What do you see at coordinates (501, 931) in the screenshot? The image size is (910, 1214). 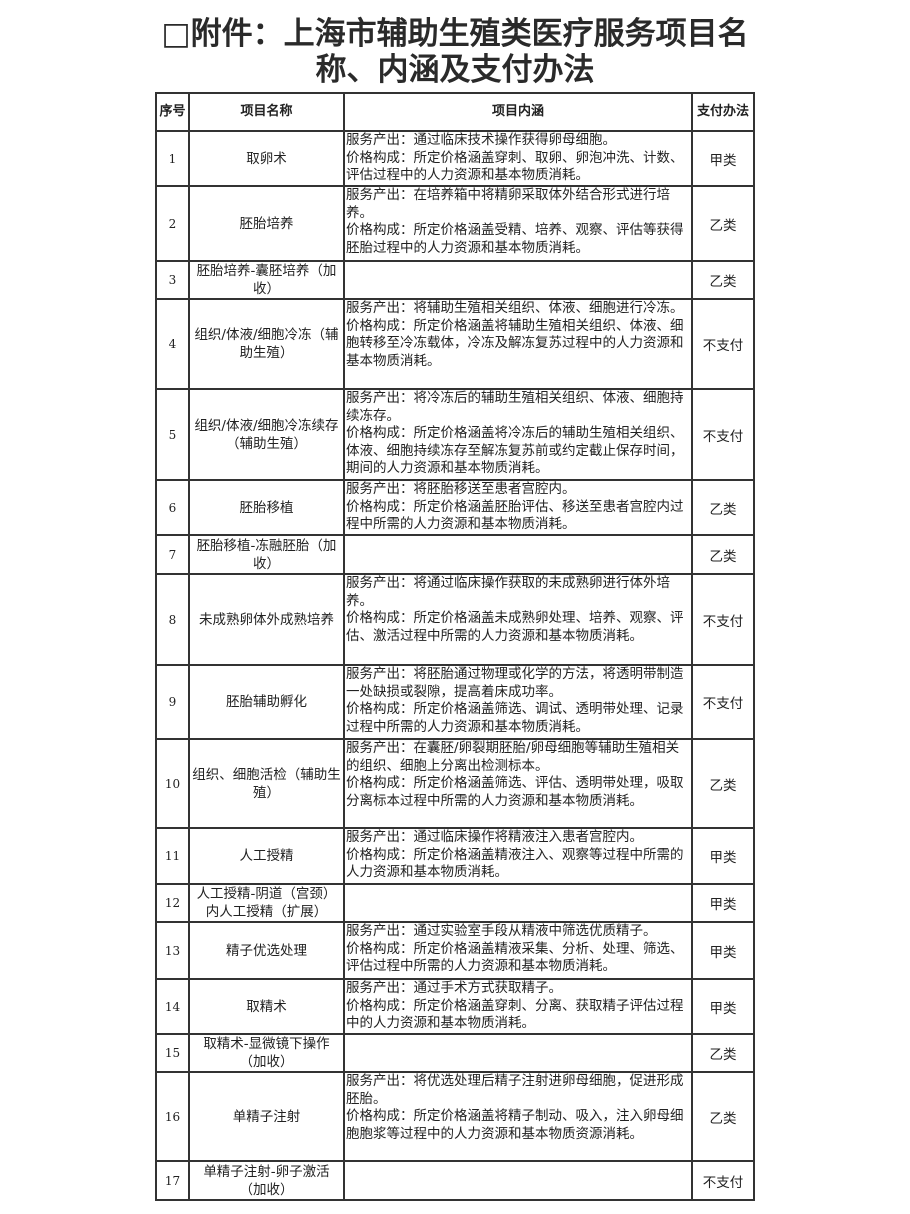 I see `service-output: 服务产出：通过实验室手段从精液中筛选优质精子。` at bounding box center [501, 931].